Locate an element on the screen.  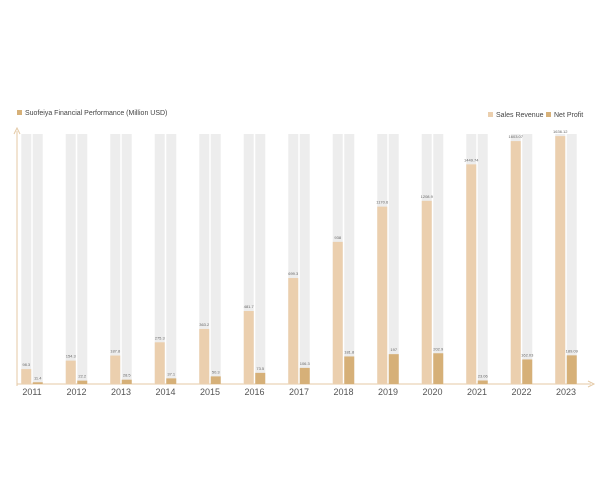
bar-sales-revenue-2021 is located at coordinates (471, 274).